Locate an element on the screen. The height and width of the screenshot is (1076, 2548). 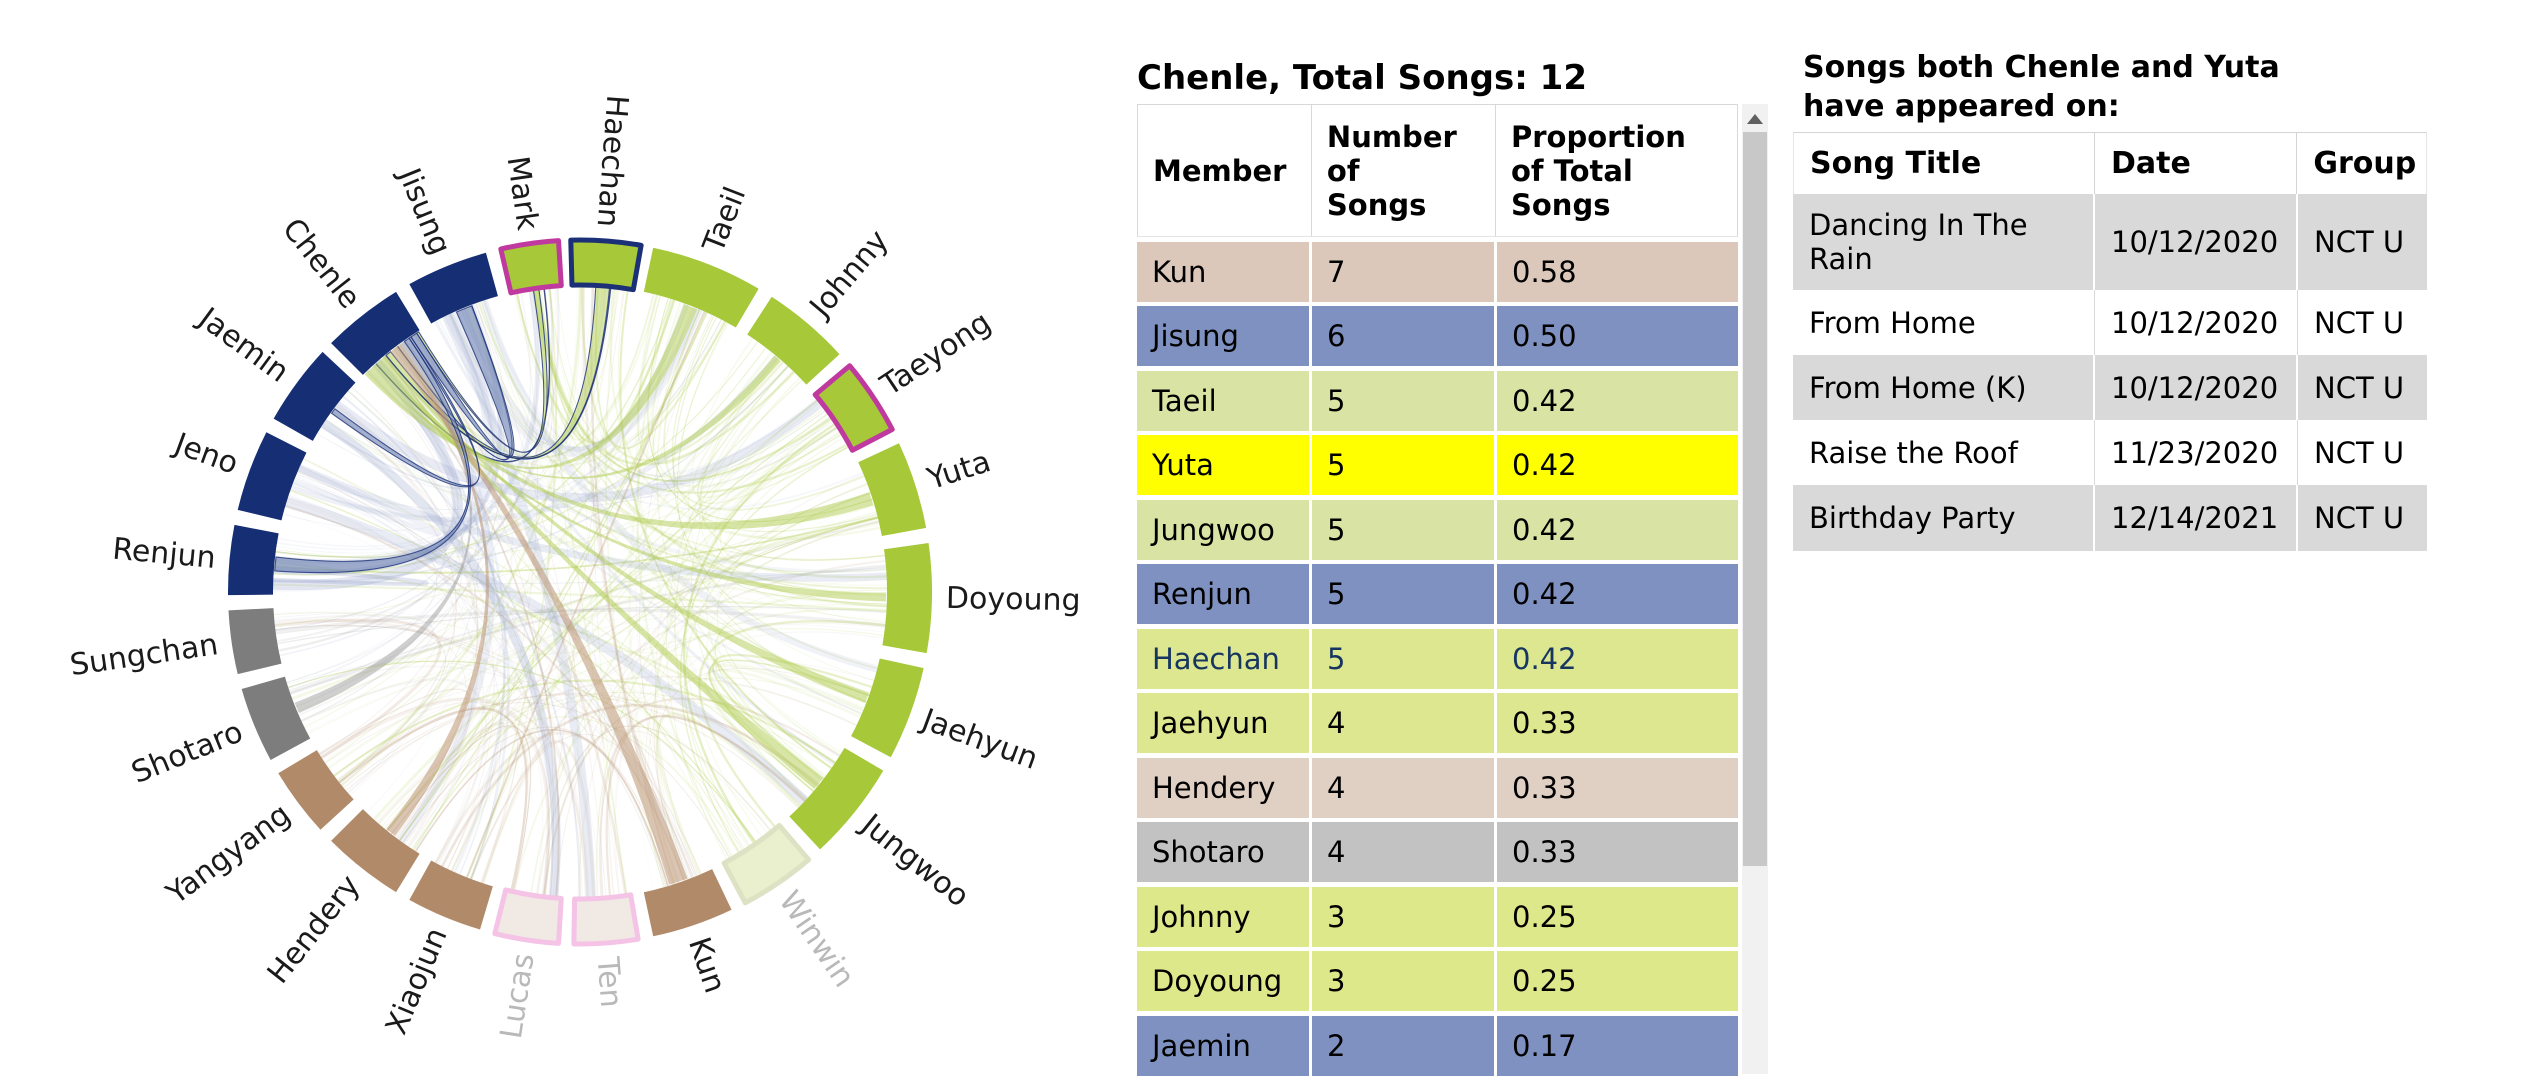
scrollbar is located at coordinates (1755, 589).